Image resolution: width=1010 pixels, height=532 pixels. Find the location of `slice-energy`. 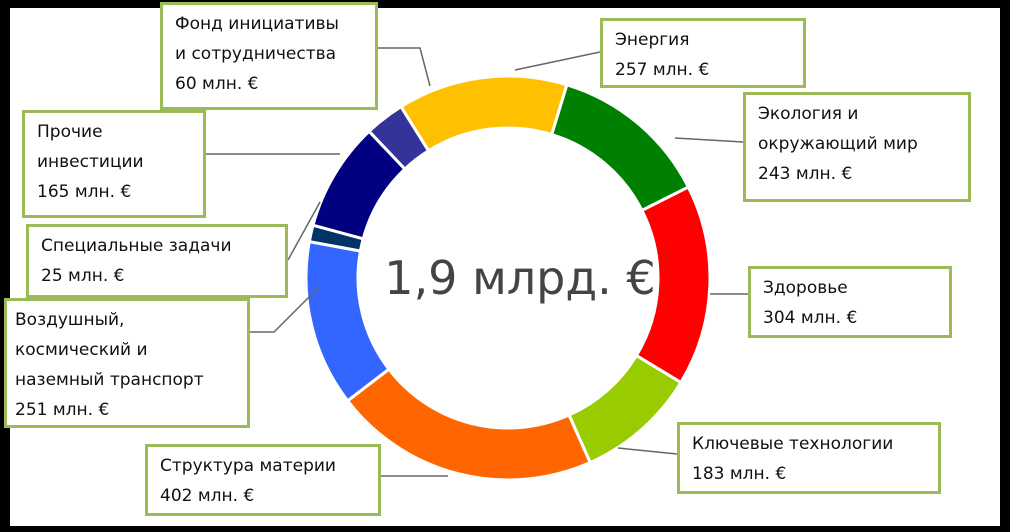

slice-energy is located at coordinates (483, 113).